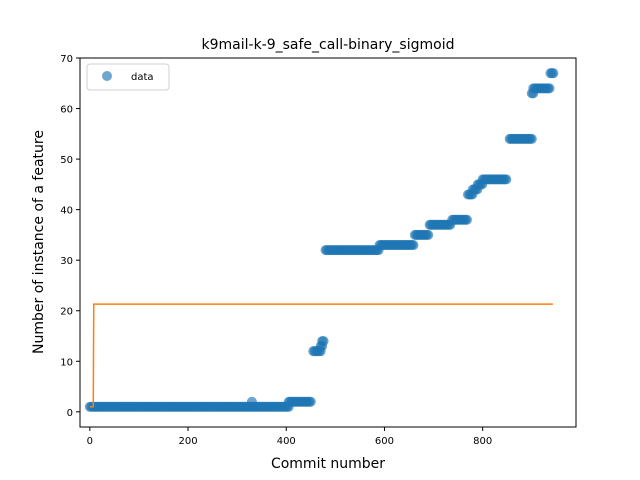  Describe the element at coordinates (384, 441) in the screenshot. I see `x-tick-label: 600` at that location.